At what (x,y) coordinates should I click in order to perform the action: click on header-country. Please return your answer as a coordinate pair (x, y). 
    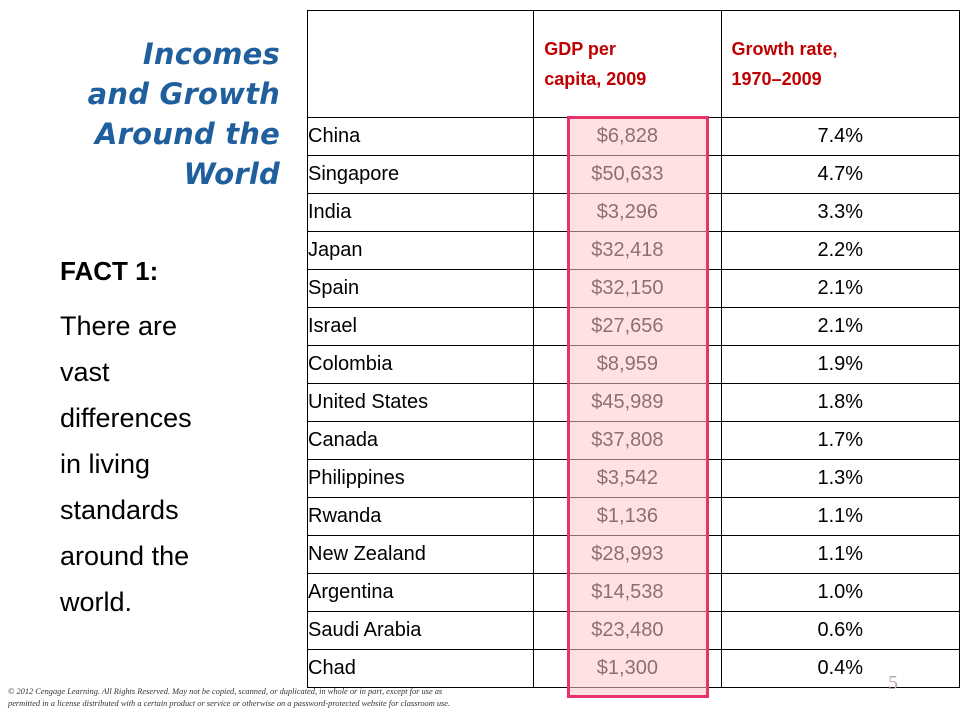
    Looking at the image, I should click on (420, 64).